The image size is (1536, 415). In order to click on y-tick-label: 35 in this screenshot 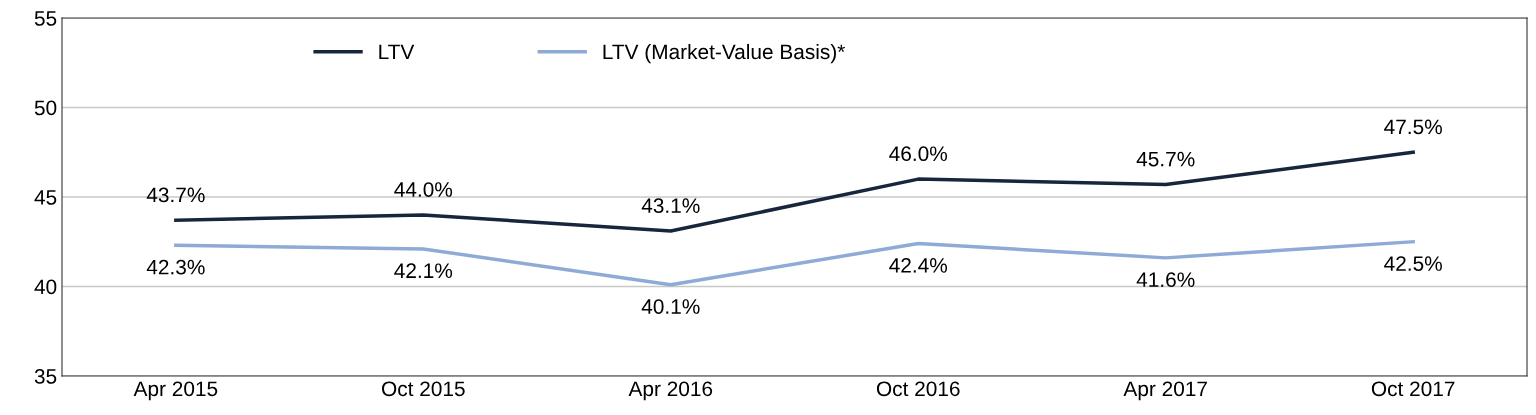, I will do `click(45, 376)`.